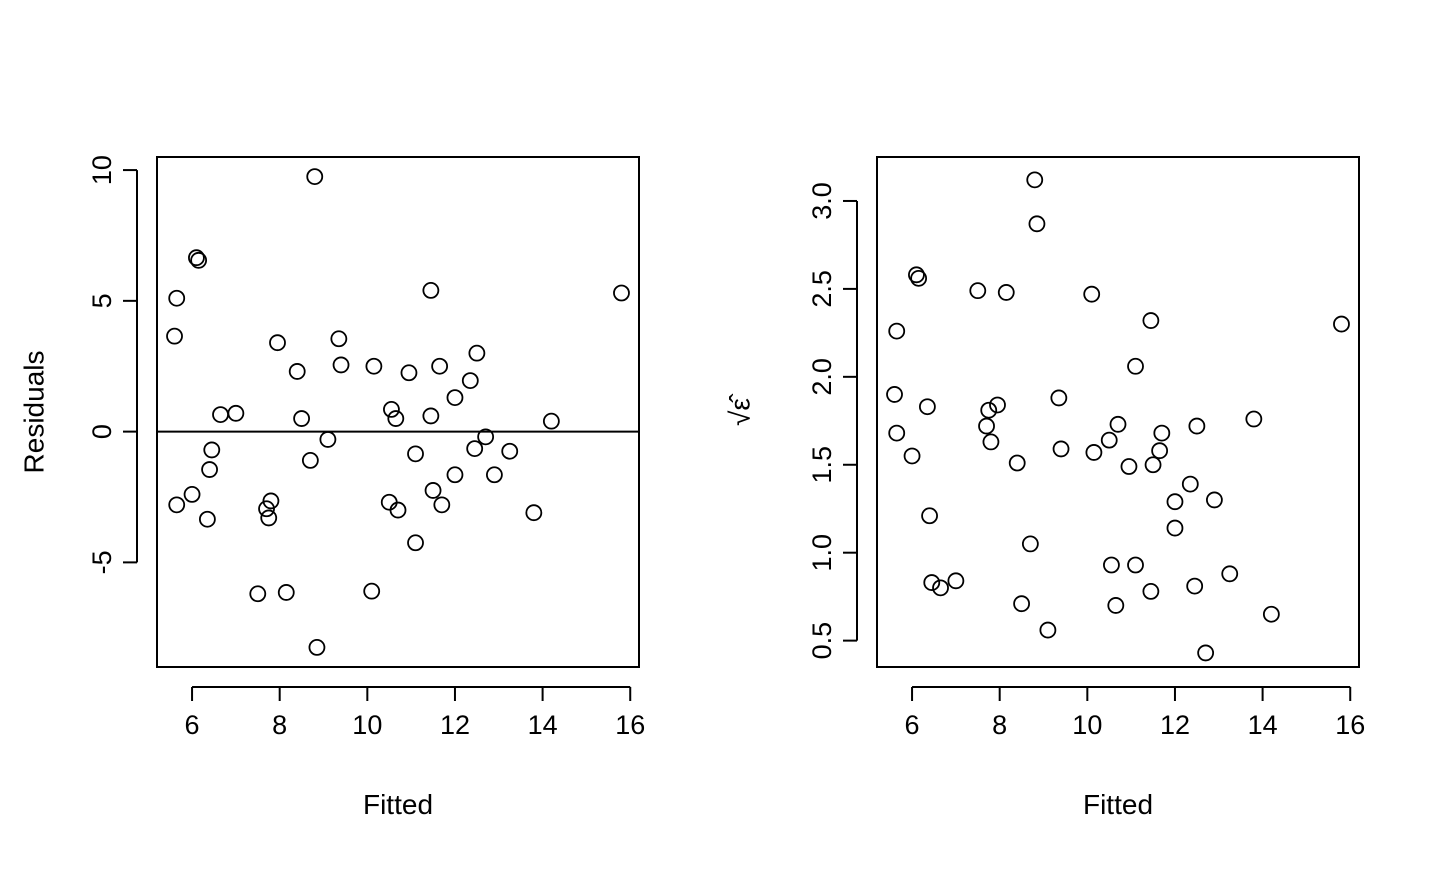 This screenshot has height=869, width=1440. What do you see at coordinates (822, 641) in the screenshot?
I see `y-tick-label: 0.5` at bounding box center [822, 641].